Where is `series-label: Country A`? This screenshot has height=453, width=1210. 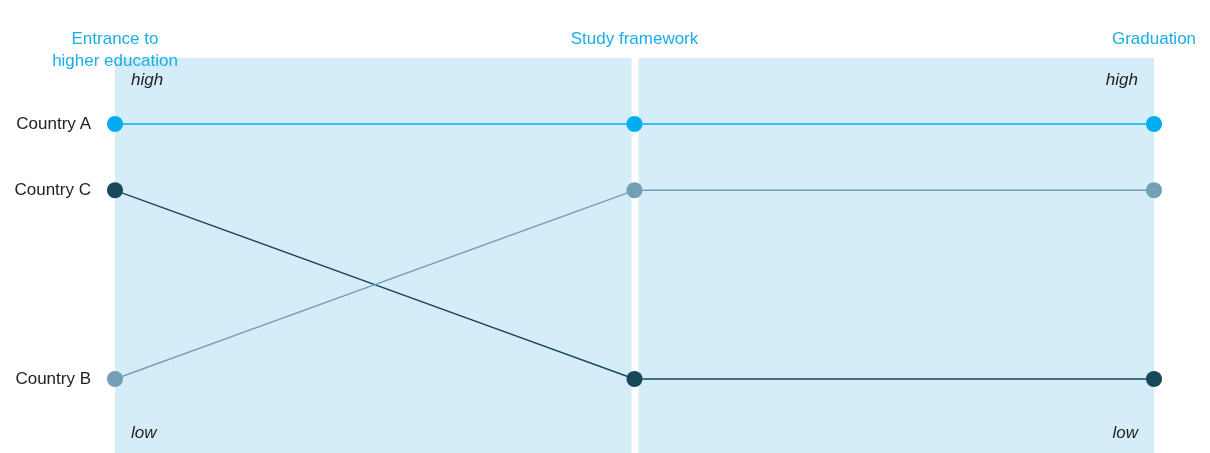 series-label: Country A is located at coordinates (54, 123).